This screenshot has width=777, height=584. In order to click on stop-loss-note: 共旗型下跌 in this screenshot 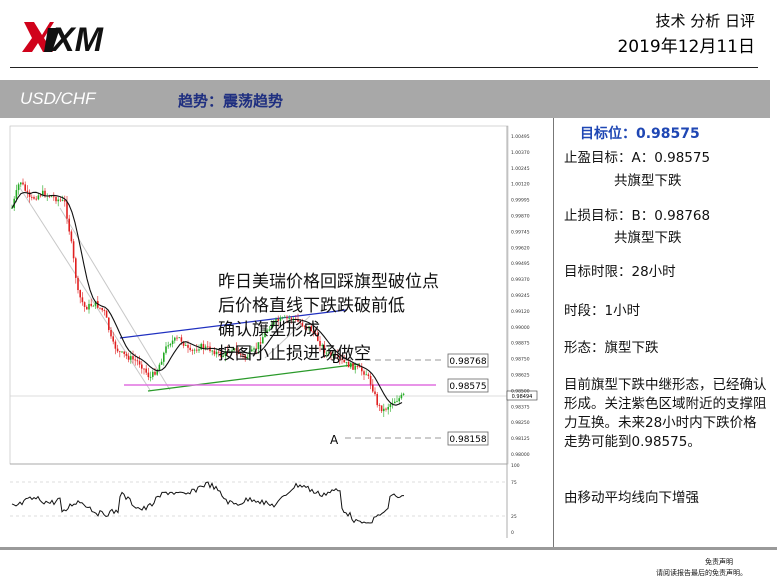, I will do `click(648, 238)`.